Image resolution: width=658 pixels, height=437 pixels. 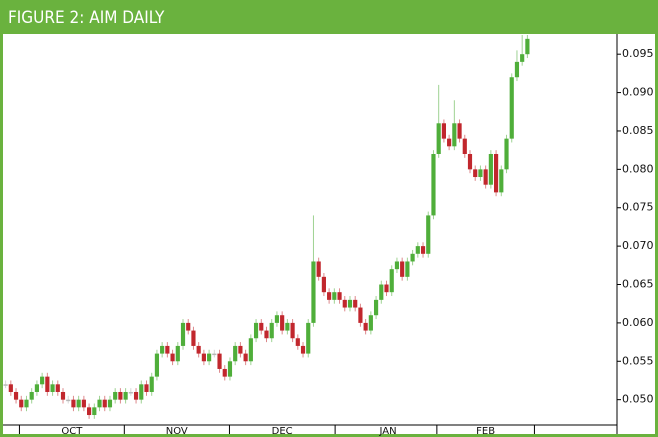 I want to click on y-tick-label: 0.060, so click(x=638, y=322).